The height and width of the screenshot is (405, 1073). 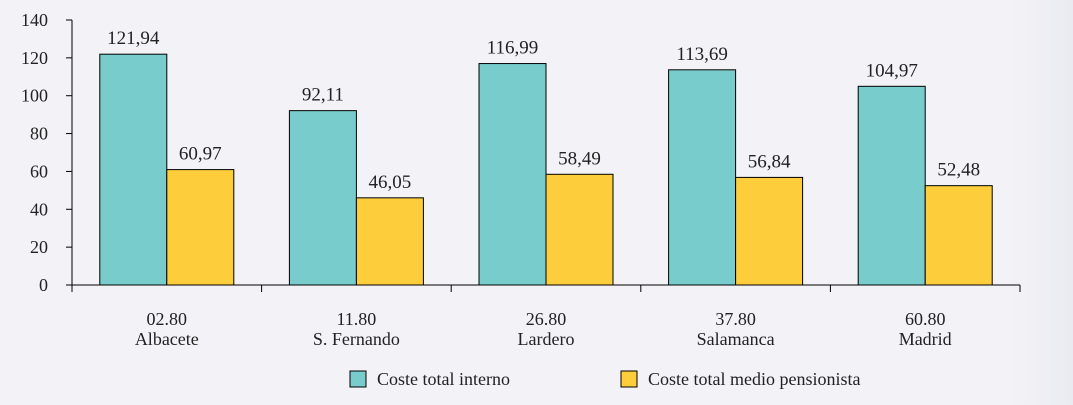 I want to click on x-category-label: Madrid, so click(x=925, y=339).